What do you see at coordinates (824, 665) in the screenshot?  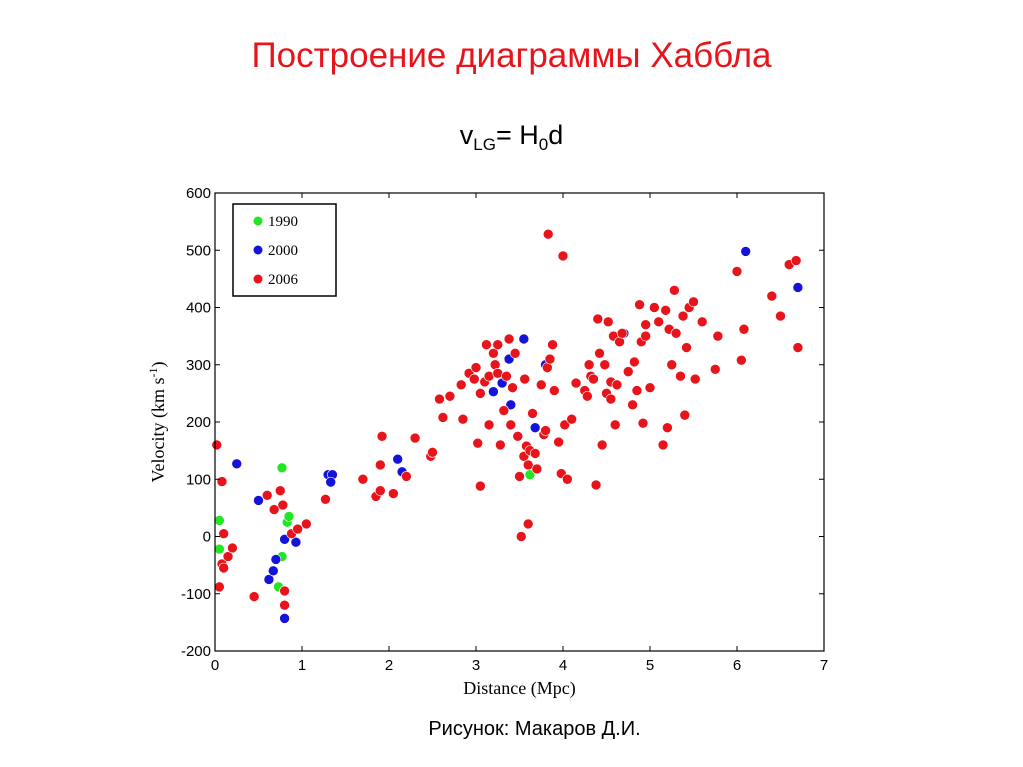 I see `x-tick-label: 7` at bounding box center [824, 665].